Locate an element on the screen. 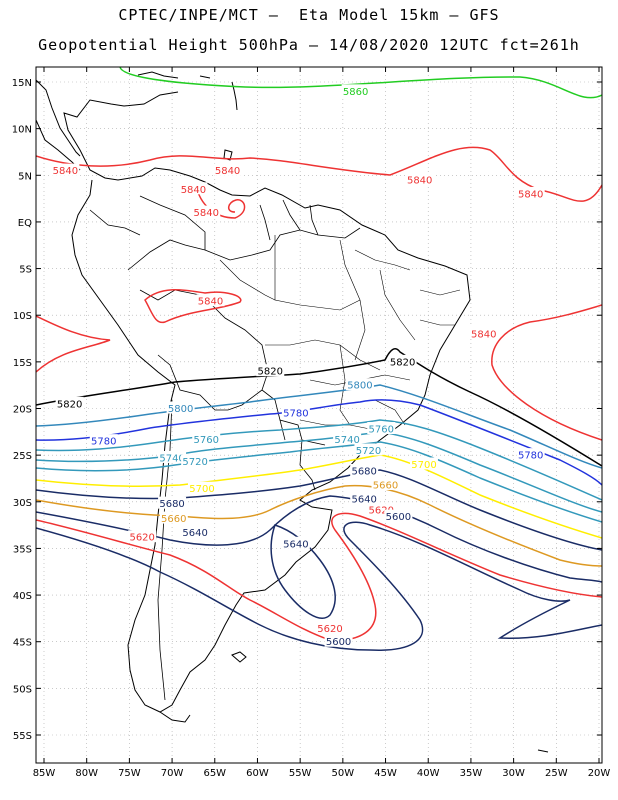 Image resolution: width=618 pixels, height=800 pixels. lat-label: 5S is located at coordinates (25, 270).